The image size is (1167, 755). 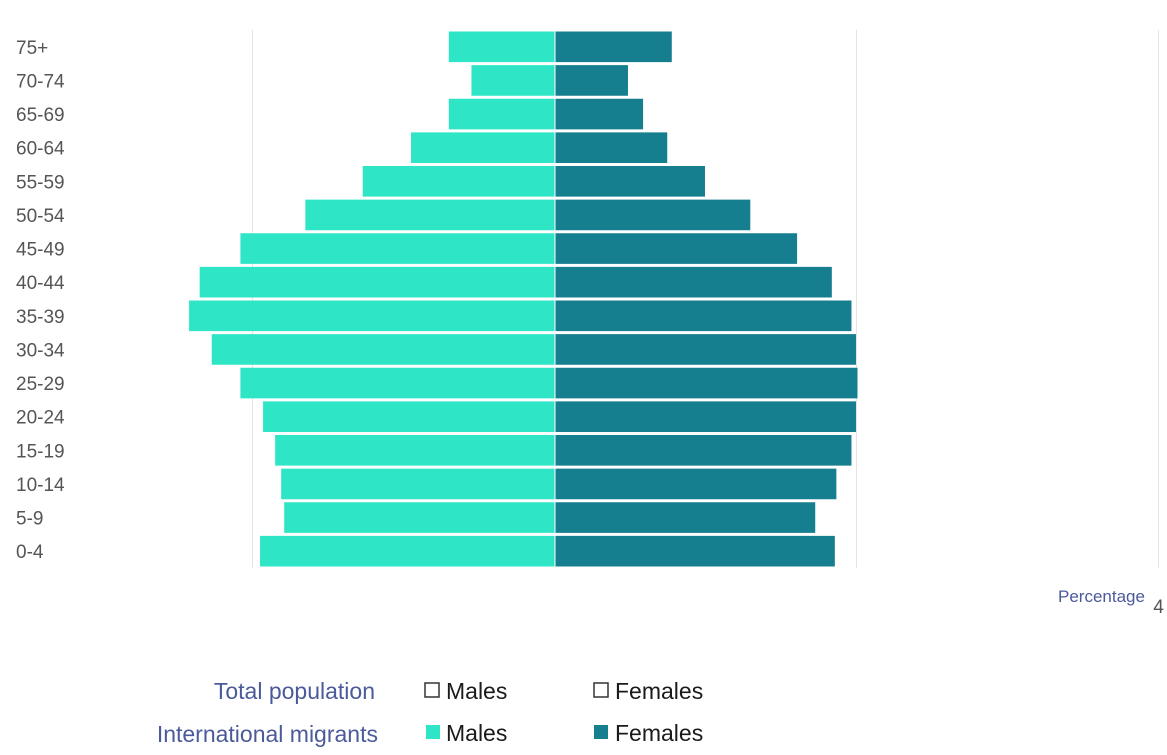 What do you see at coordinates (40, 115) in the screenshot?
I see `category-label: 65-69` at bounding box center [40, 115].